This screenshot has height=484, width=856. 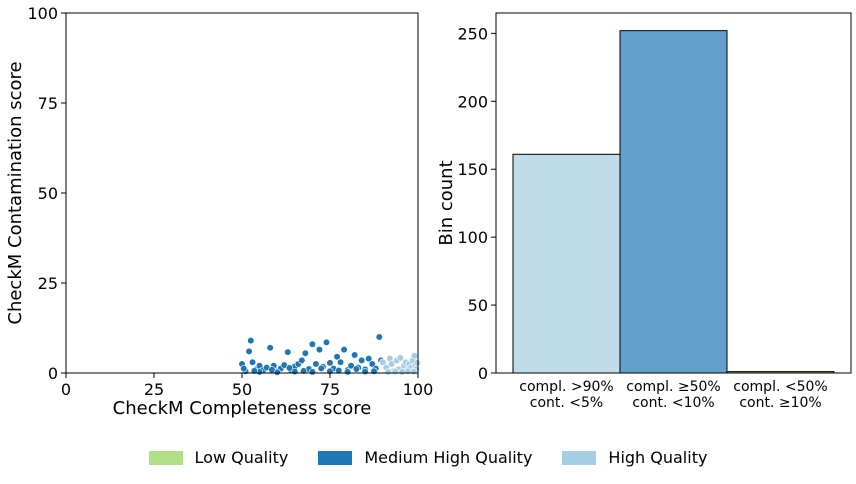 I want to click on legend-label-medium-high: Medium High Quality, so click(x=448, y=457).